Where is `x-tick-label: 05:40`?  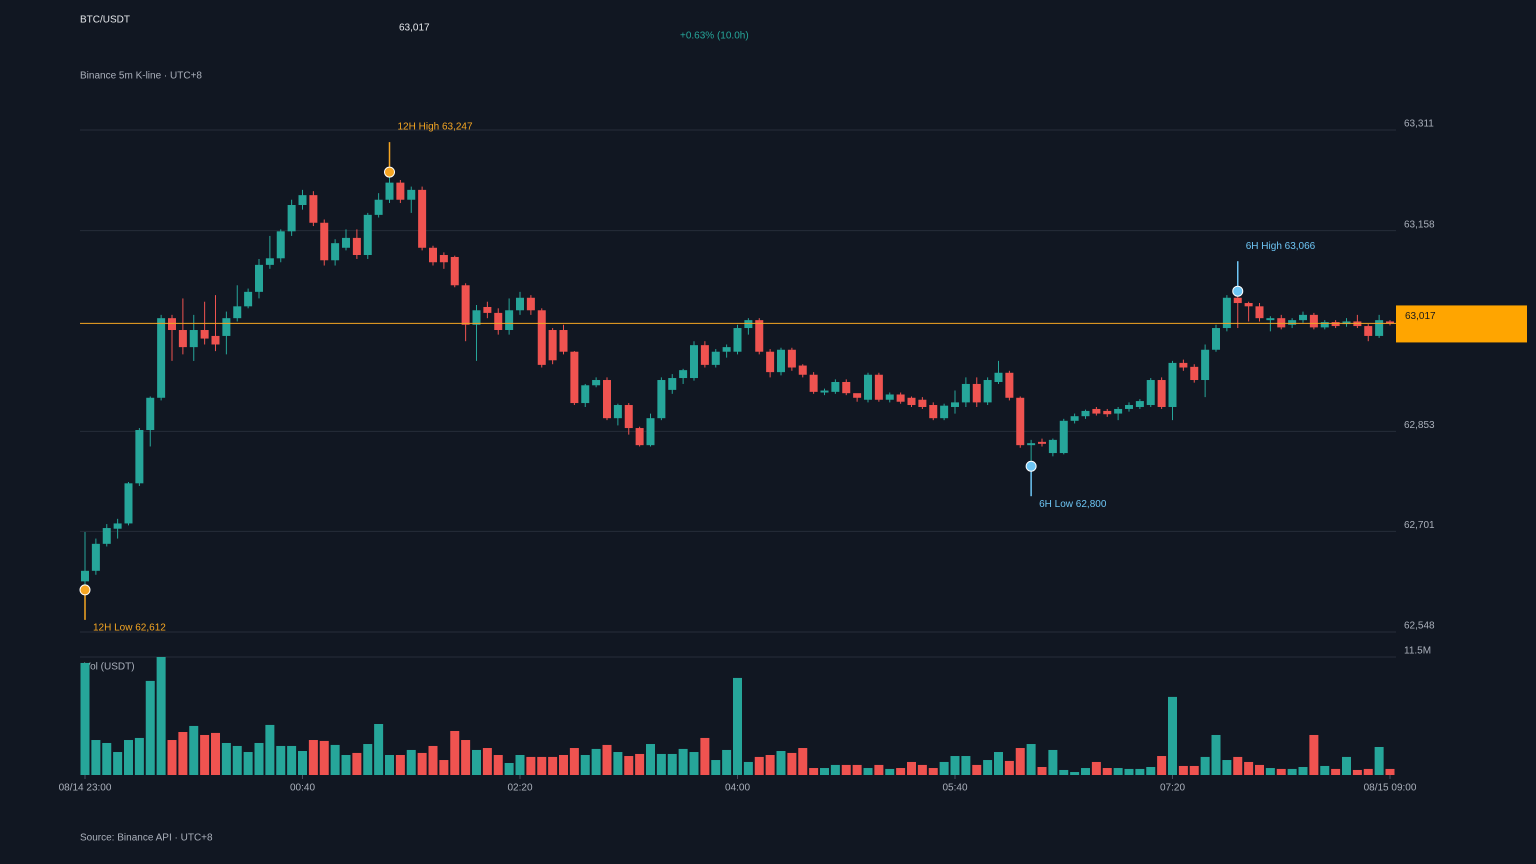 x-tick-label: 05:40 is located at coordinates (954, 788).